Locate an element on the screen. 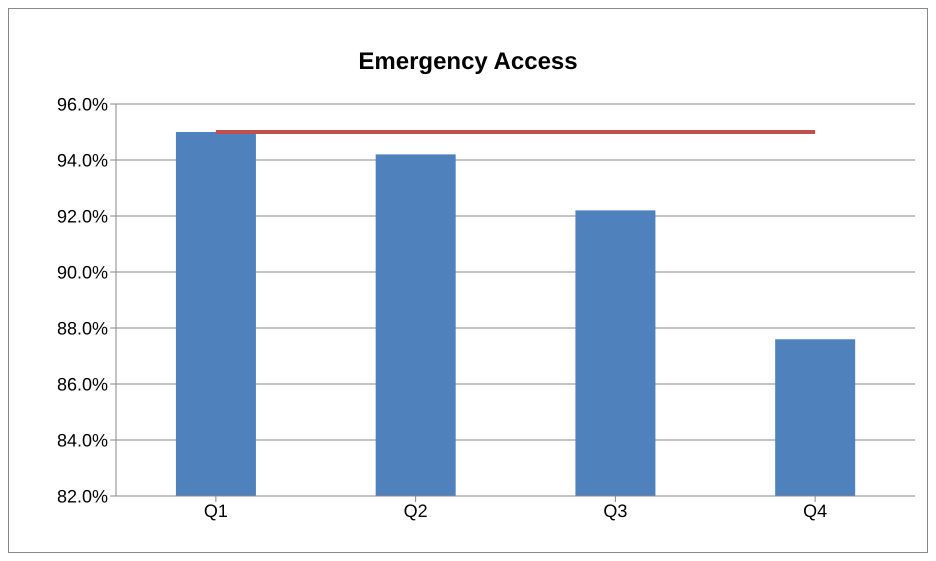  x-tick-label: Q4 is located at coordinates (815, 510).